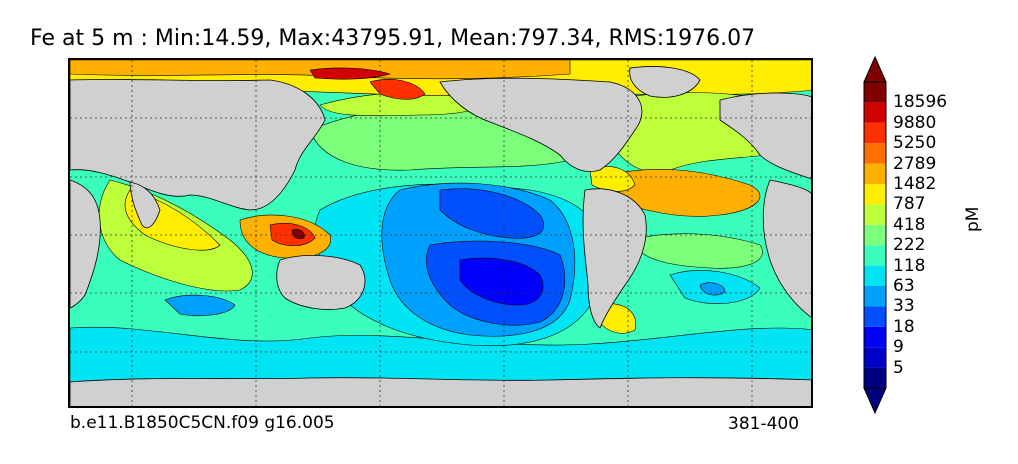  I want to click on indian-blue-spot, so click(200, 305).